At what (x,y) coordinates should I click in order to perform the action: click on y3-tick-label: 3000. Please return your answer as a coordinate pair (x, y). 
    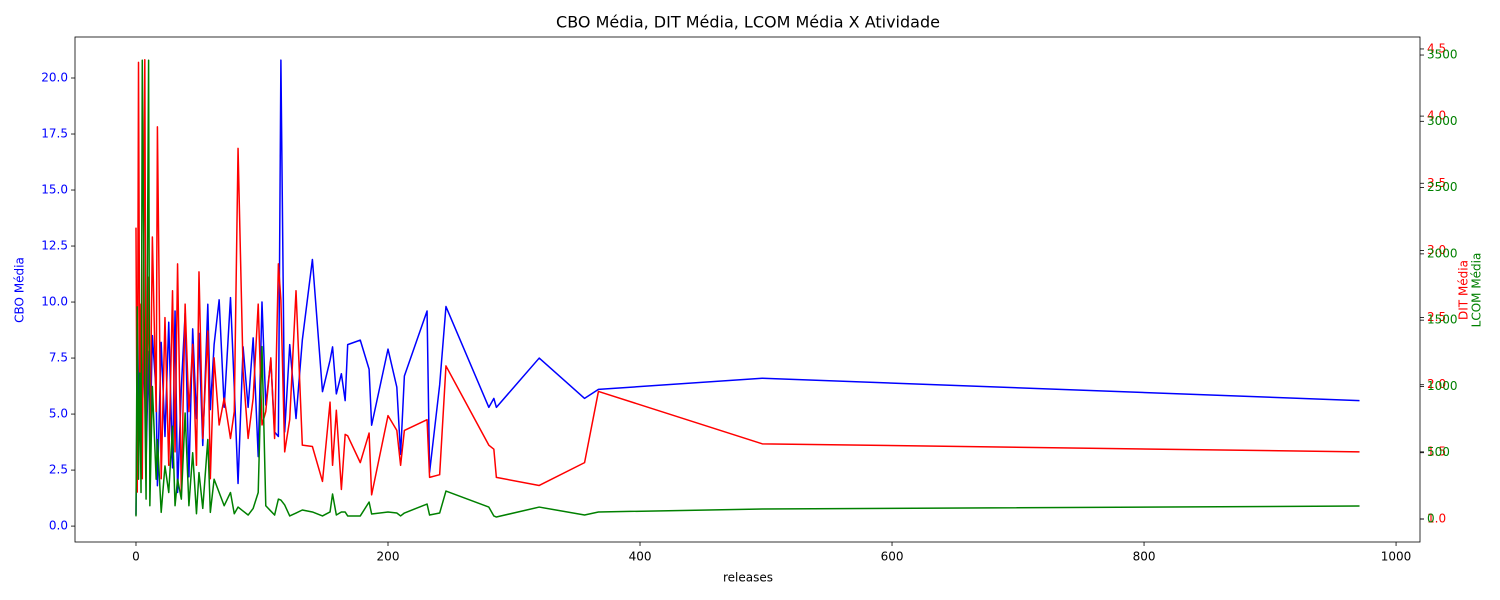
    Looking at the image, I should click on (1442, 121).